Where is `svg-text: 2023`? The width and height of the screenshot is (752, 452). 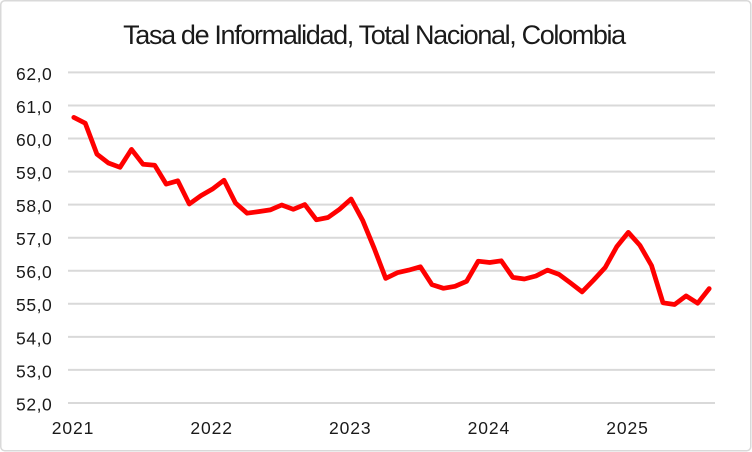 svg-text: 2023 is located at coordinates (350, 428).